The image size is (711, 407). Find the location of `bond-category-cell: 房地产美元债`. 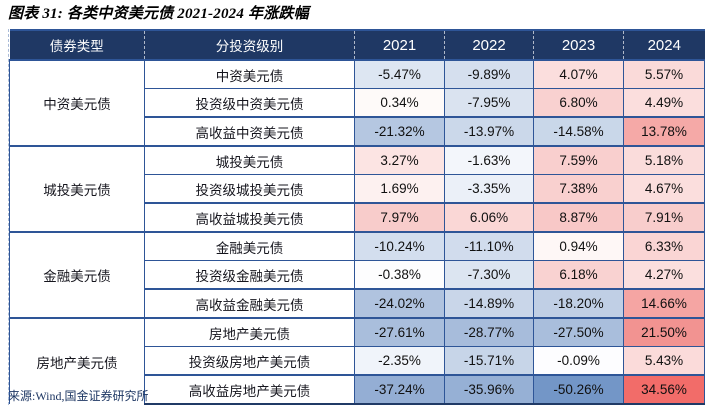

bond-category-cell: 房地产美元债 is located at coordinates (77, 360).